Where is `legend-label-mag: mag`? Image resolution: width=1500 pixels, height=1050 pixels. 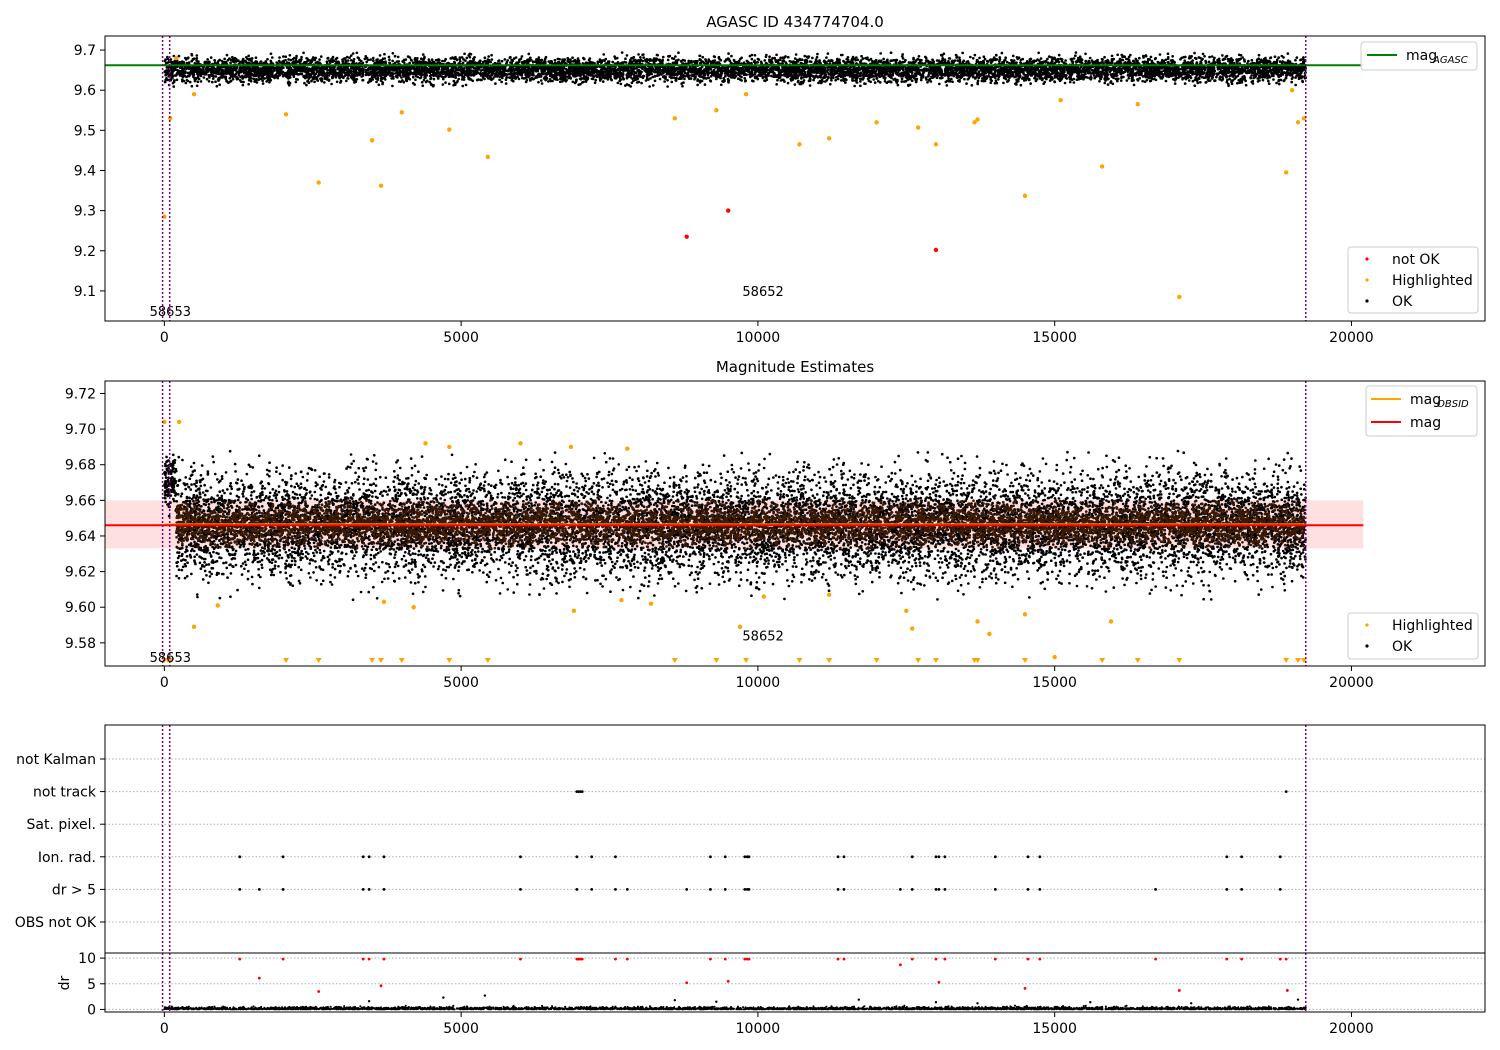
legend-label-mag: mag is located at coordinates (1425, 423).